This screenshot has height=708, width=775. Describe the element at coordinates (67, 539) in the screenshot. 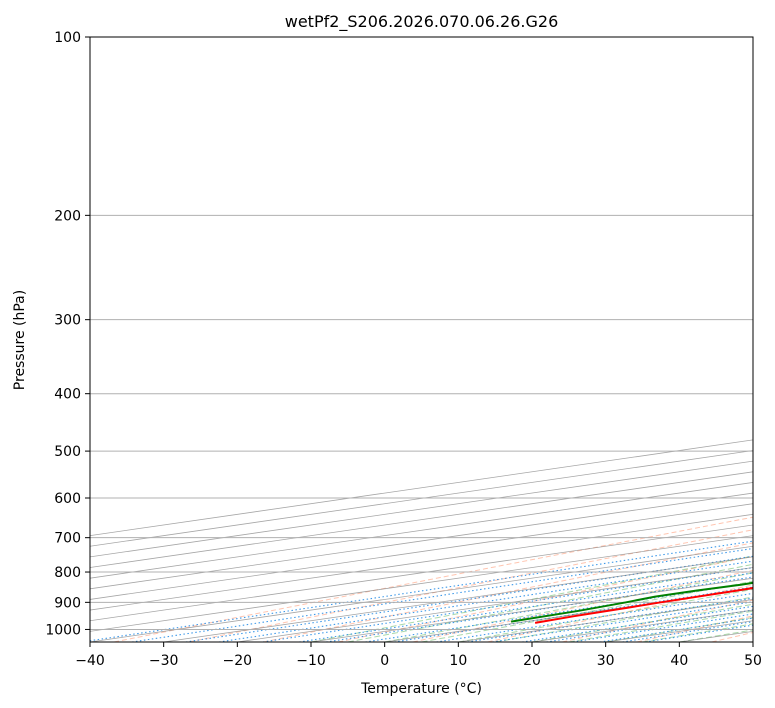

I see `y-tick-label: 700` at that location.